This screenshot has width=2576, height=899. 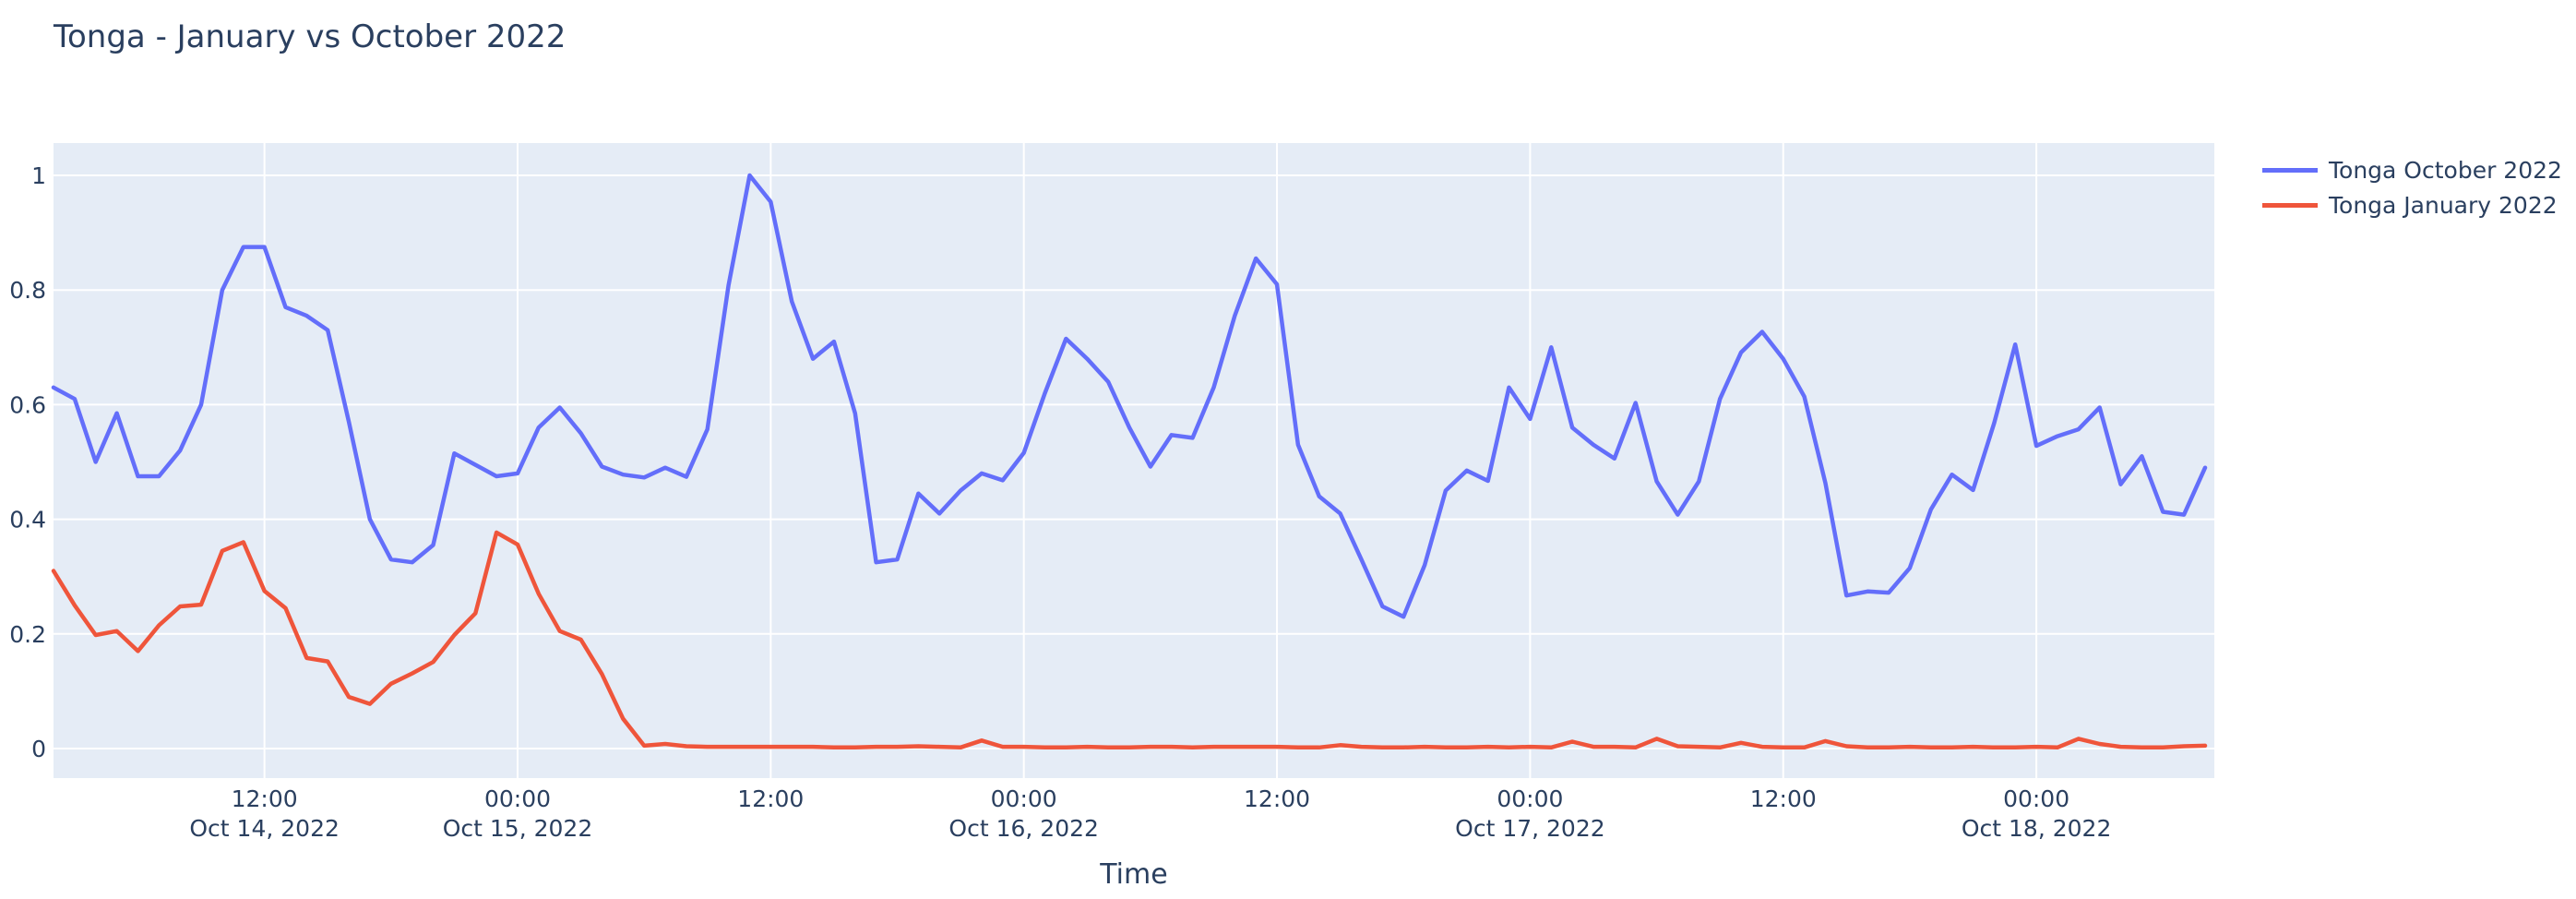 I want to click on y-tick-label: 0.2, so click(x=28, y=634).